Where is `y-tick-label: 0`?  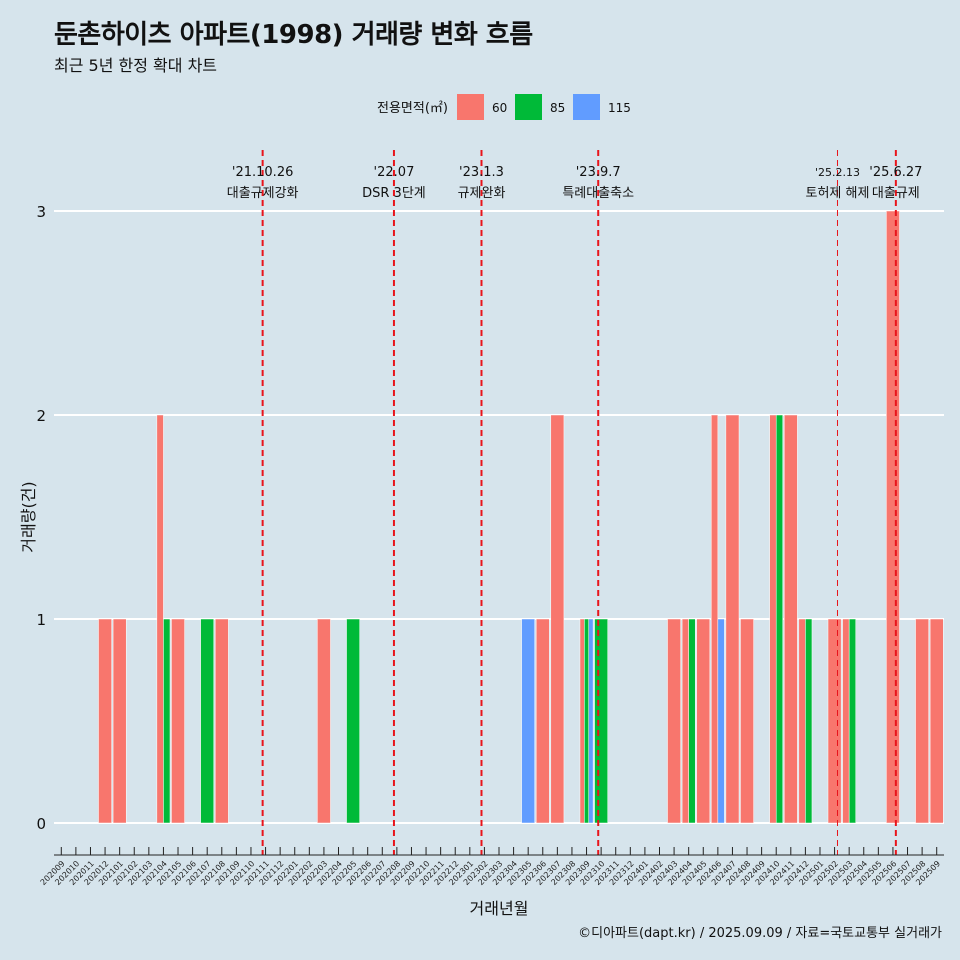 y-tick-label: 0 is located at coordinates (41, 824).